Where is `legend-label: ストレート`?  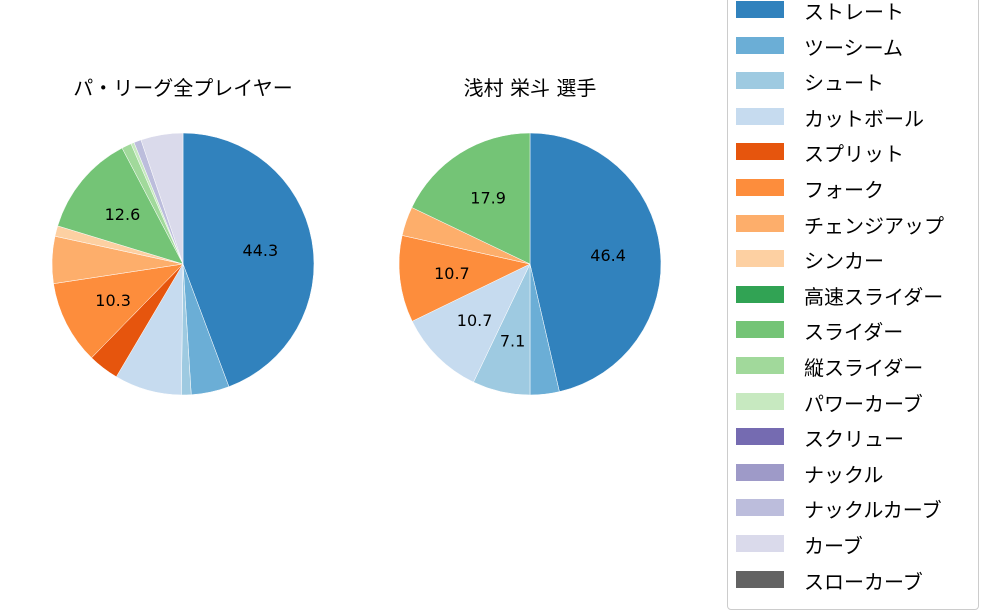 legend-label: ストレート is located at coordinates (854, 12).